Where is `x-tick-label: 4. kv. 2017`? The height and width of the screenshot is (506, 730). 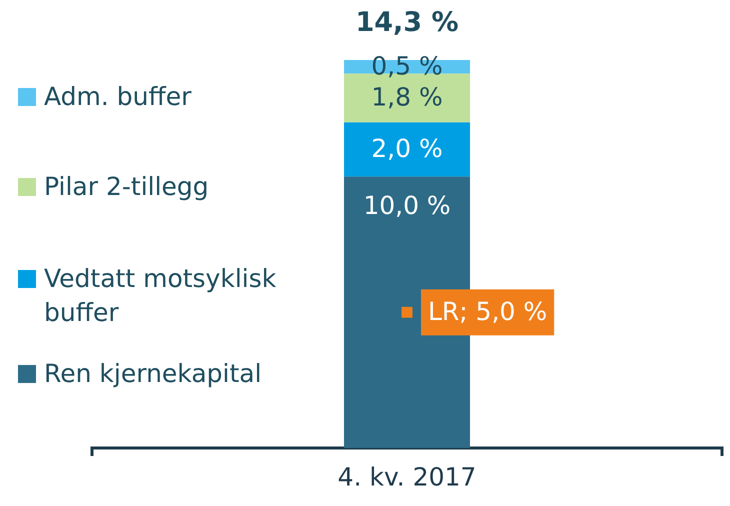 x-tick-label: 4. kv. 2017 is located at coordinates (407, 477).